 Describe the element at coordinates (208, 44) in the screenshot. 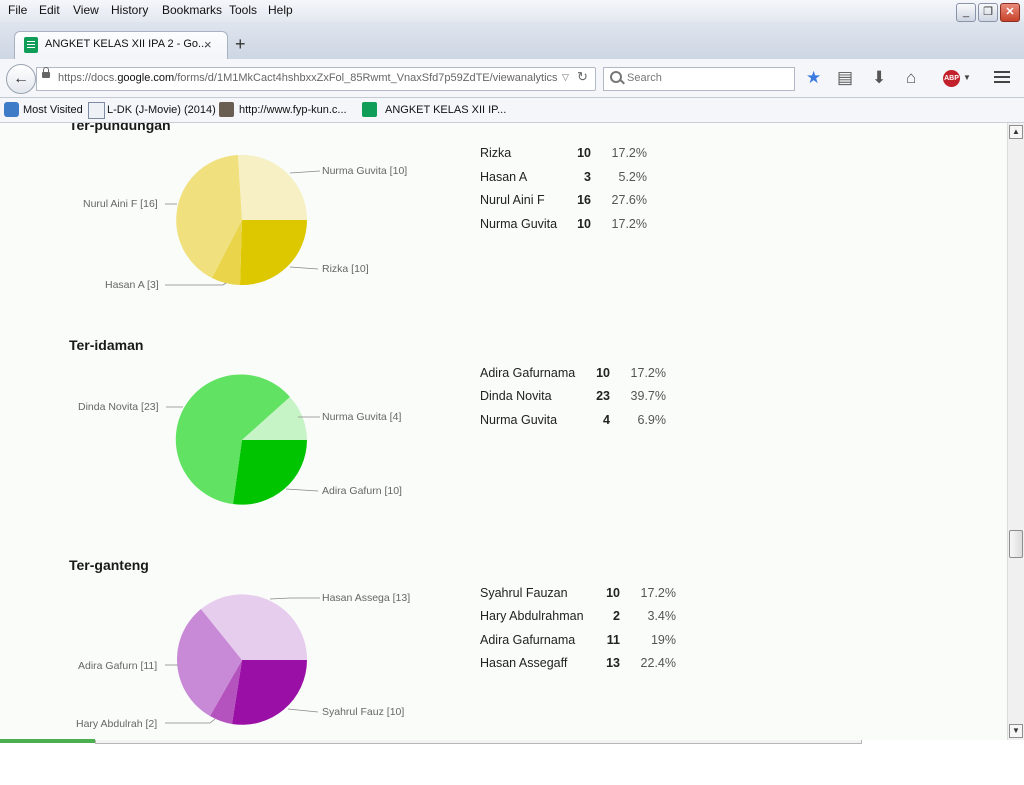

I see `tab-close-icon: ×` at that location.